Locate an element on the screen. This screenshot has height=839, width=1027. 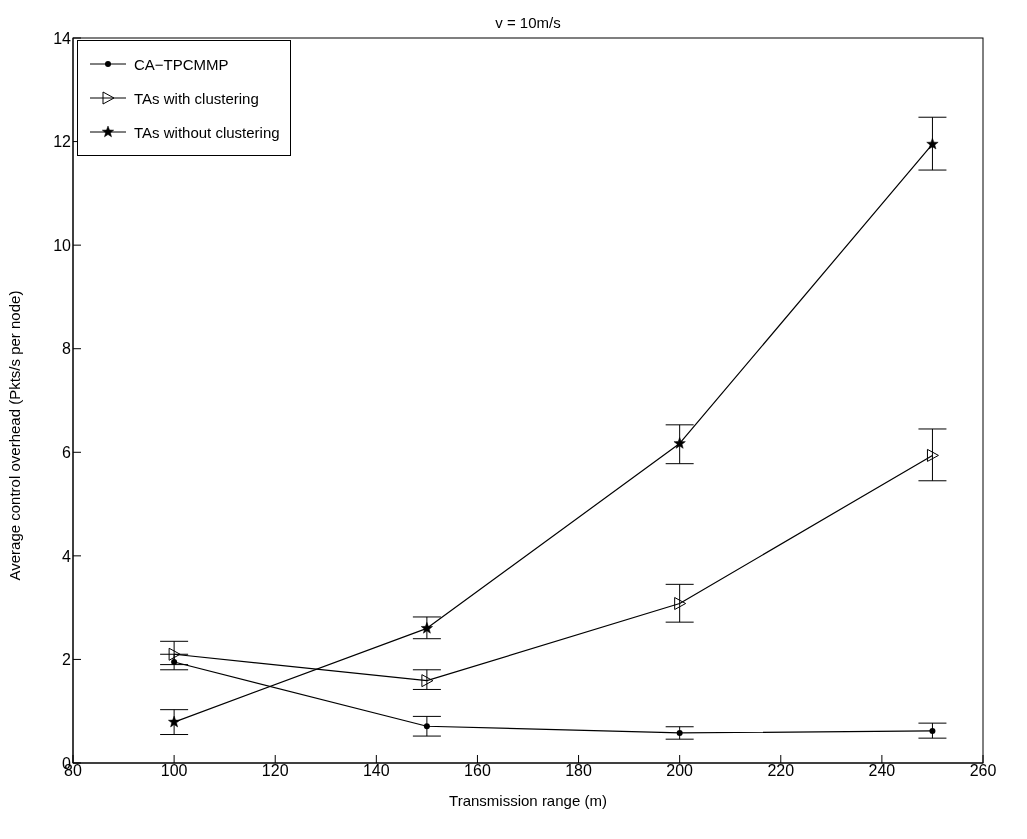
x-tick-label: 120 is located at coordinates (275, 771).